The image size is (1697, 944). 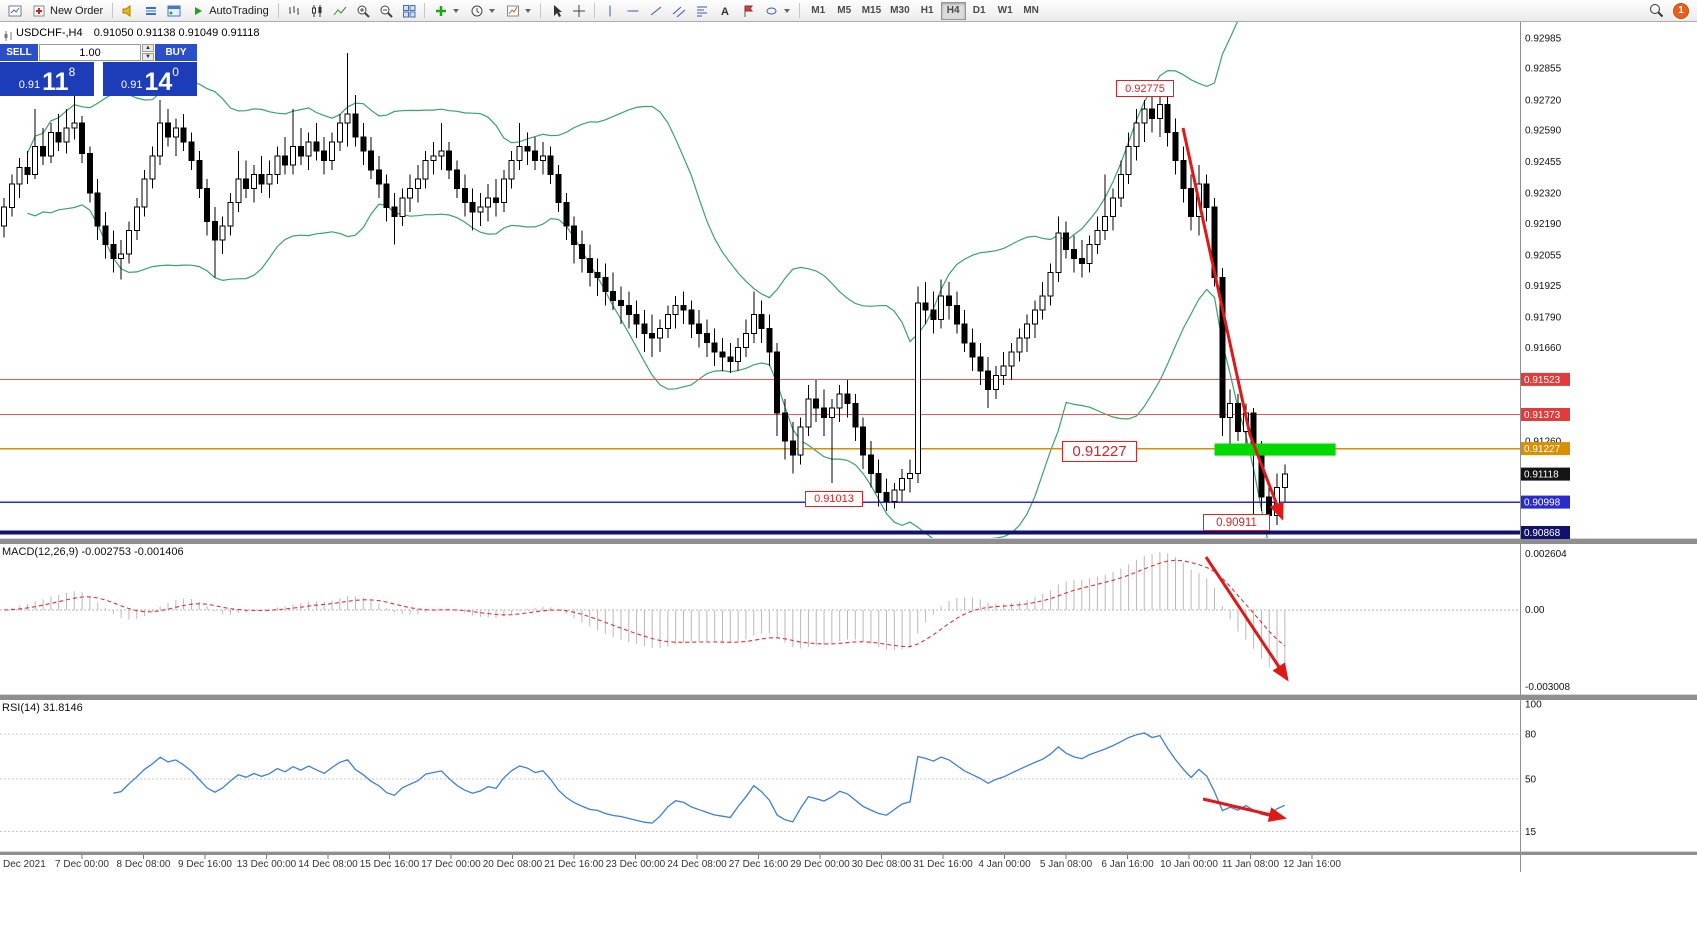 I want to click on channel-button, so click(x=679, y=11).